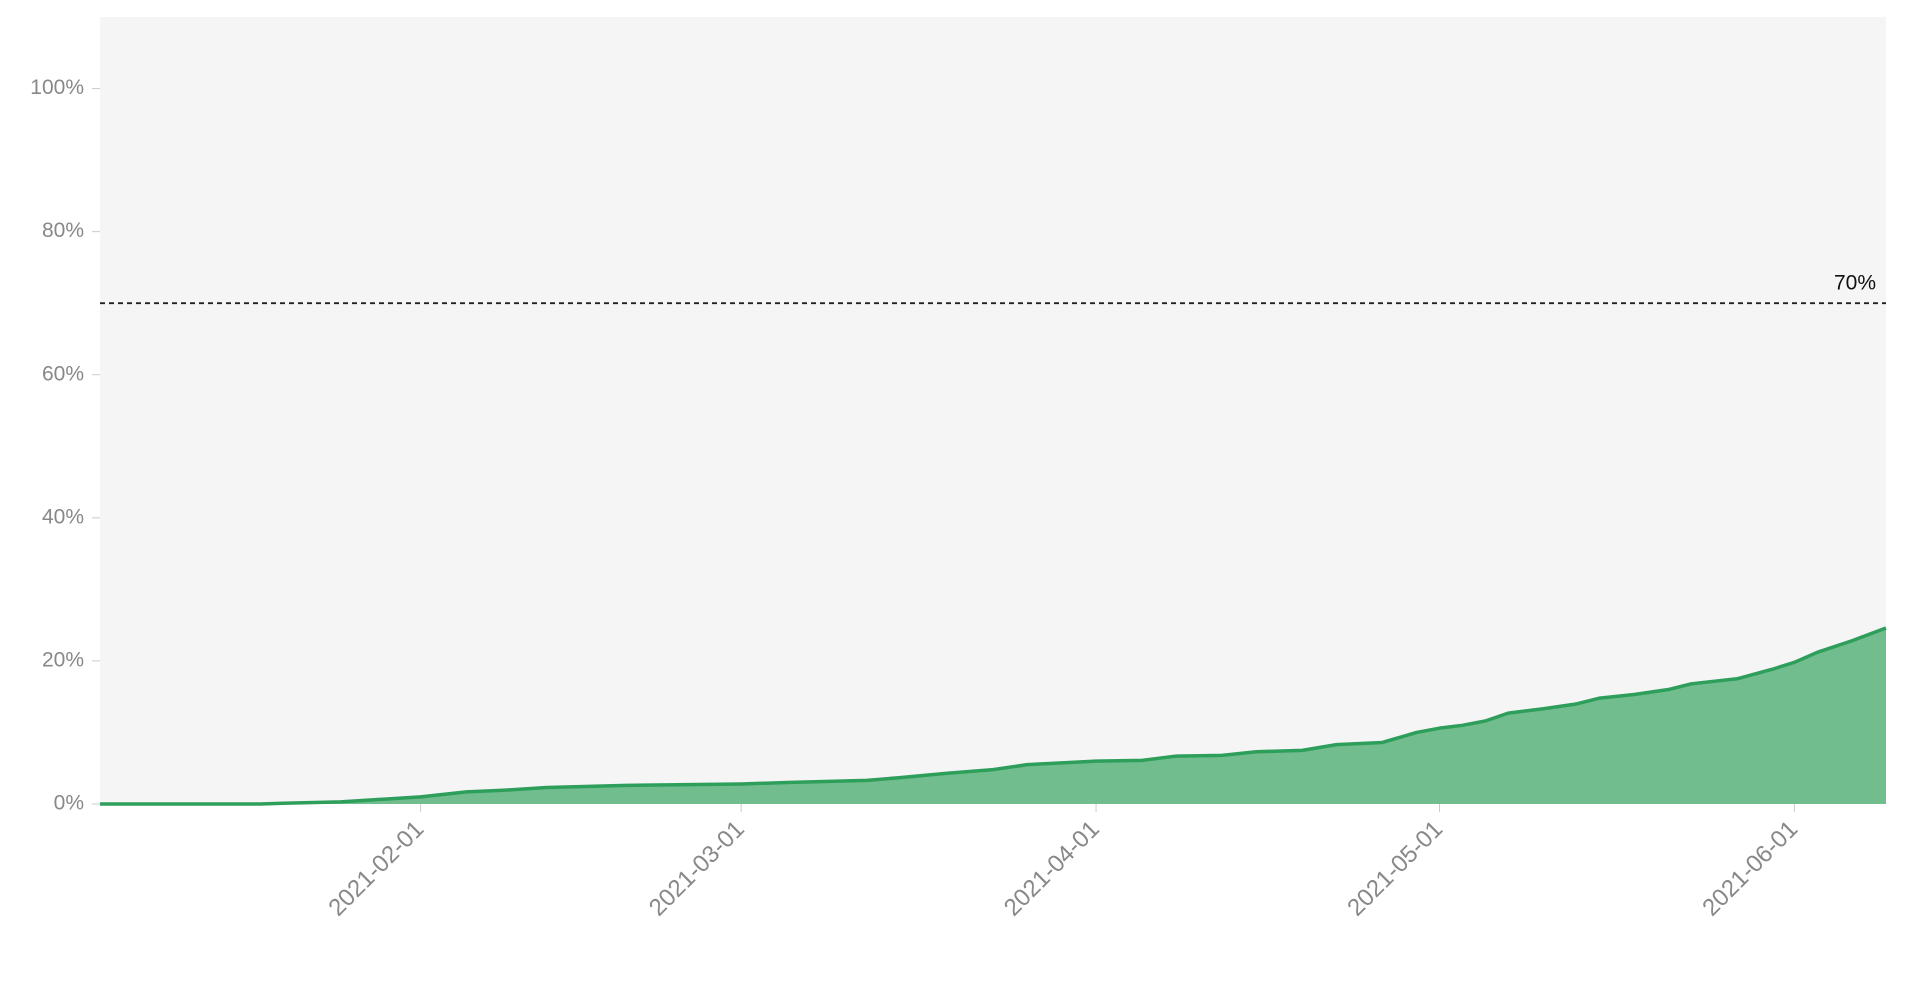  What do you see at coordinates (1750, 869) in the screenshot?
I see `x-tick-label: 2021-06-01` at bounding box center [1750, 869].